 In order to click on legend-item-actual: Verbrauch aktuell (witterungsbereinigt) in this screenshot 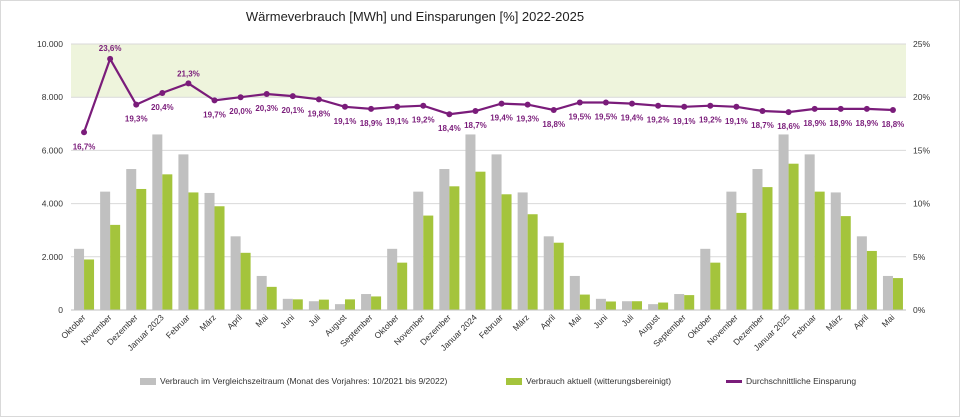, I will do `click(588, 381)`.